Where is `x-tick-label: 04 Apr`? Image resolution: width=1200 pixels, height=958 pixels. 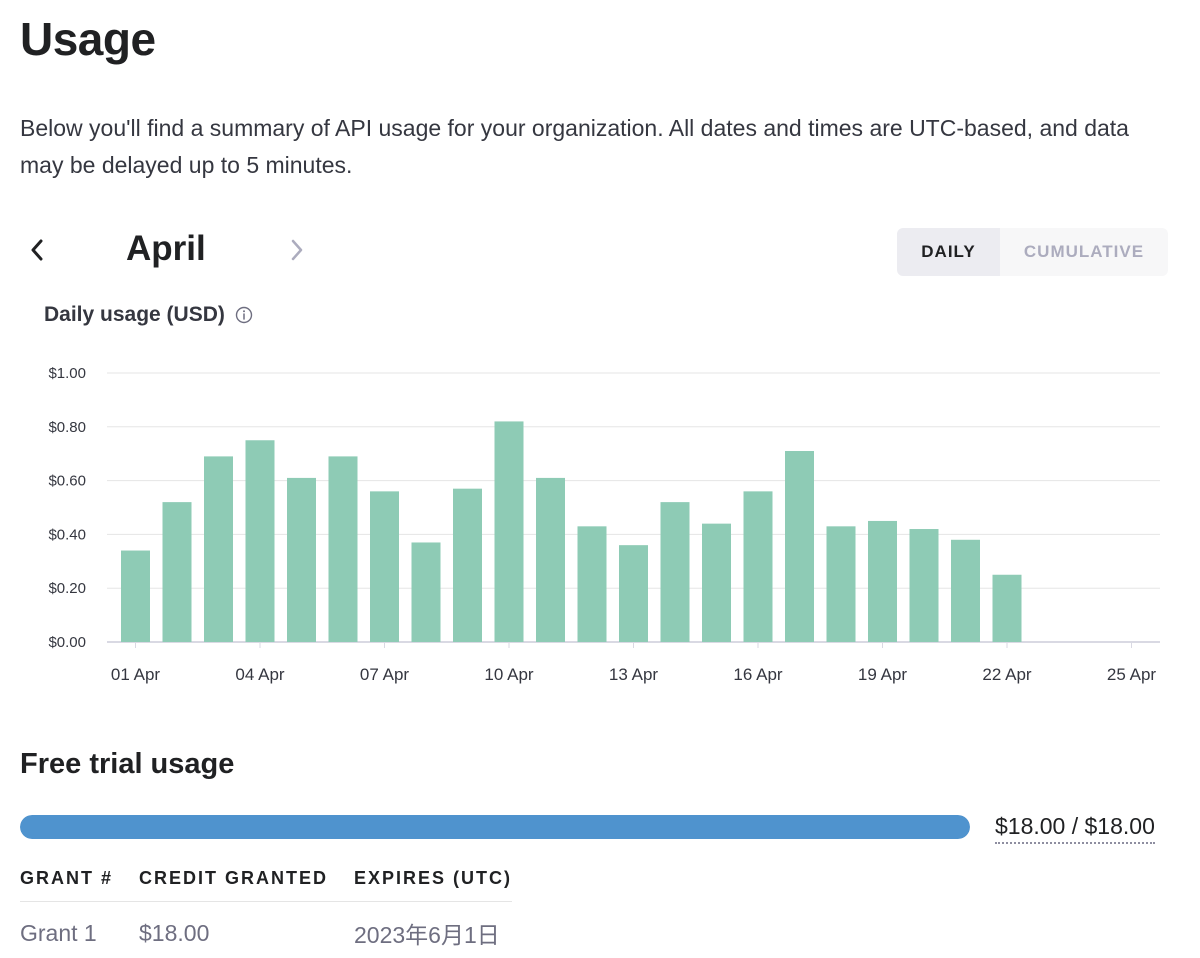
x-tick-label: 04 Apr is located at coordinates (259, 674).